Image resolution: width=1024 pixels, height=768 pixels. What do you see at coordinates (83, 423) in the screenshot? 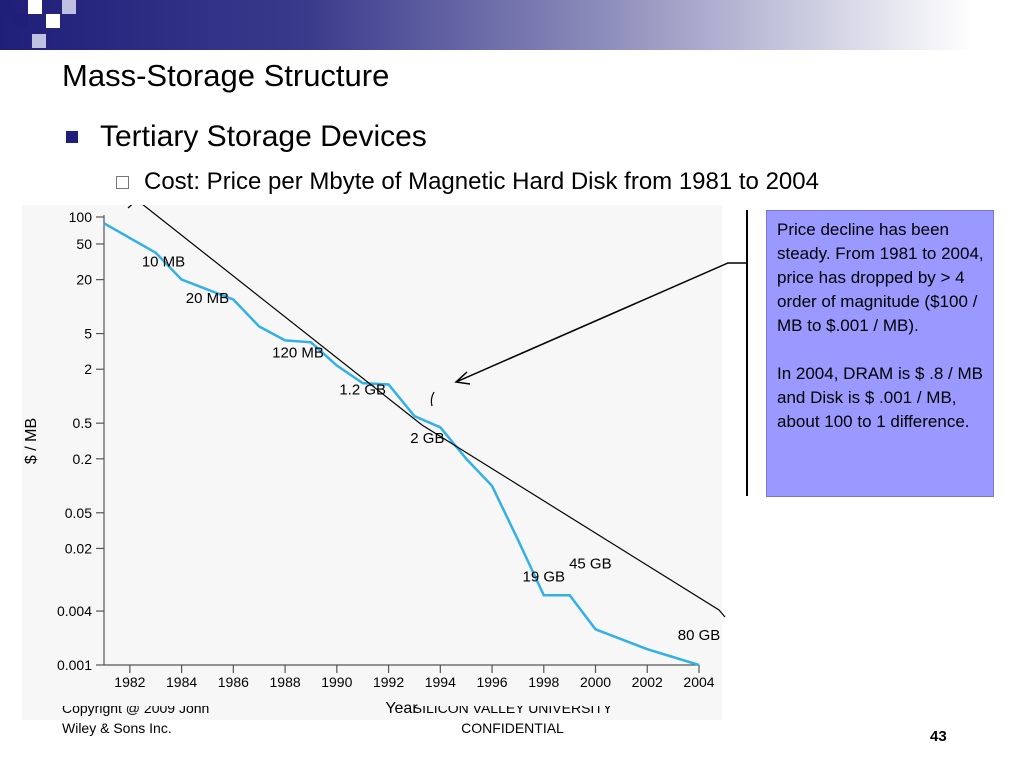
I see `y-tick-label: 0.5` at bounding box center [83, 423].